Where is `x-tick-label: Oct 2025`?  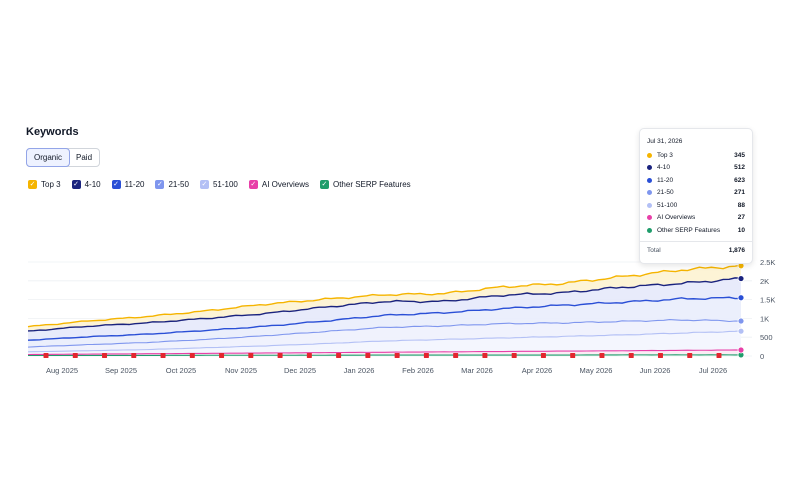 x-tick-label: Oct 2025 is located at coordinates (181, 370).